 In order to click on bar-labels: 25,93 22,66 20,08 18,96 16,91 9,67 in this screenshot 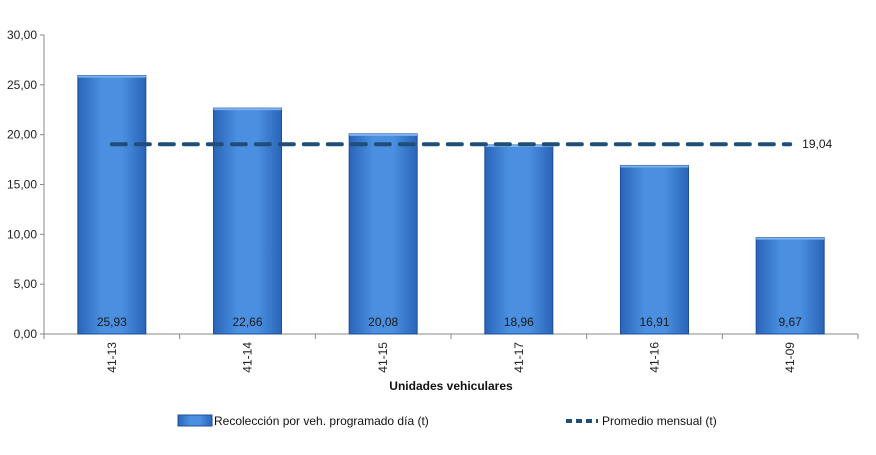, I will do `click(449, 322)`.